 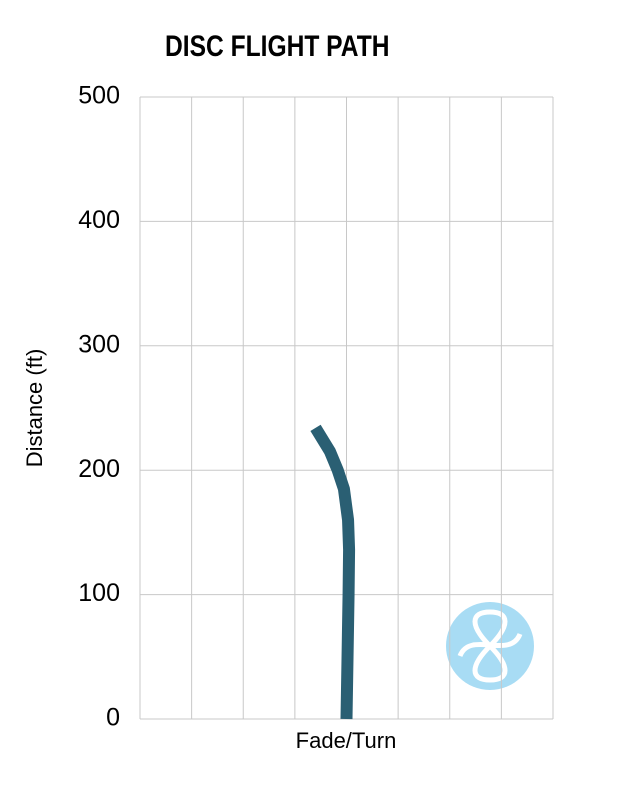 I want to click on x-axis-label: Fade/Turn, so click(x=346, y=740).